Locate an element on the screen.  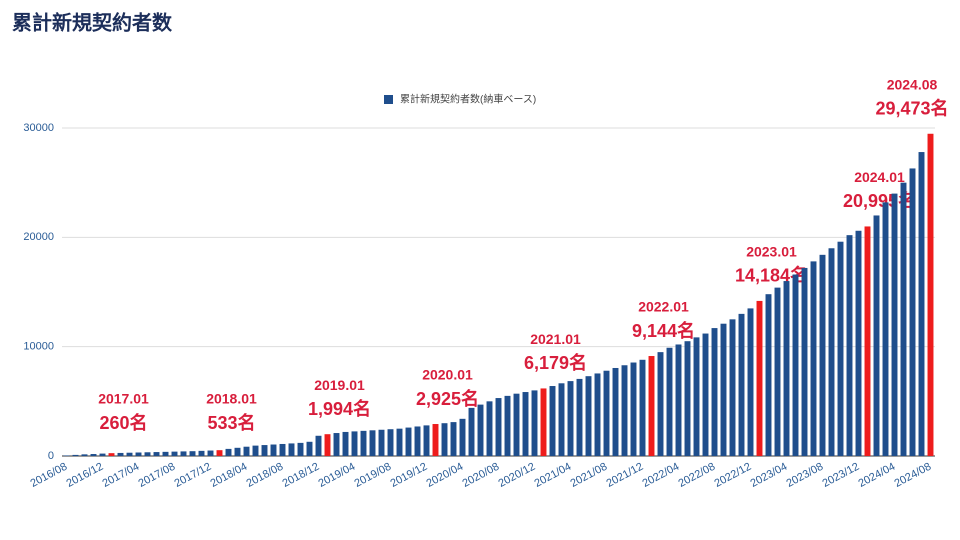
x-tick-label: 2021/04 is located at coordinates (553, 475).